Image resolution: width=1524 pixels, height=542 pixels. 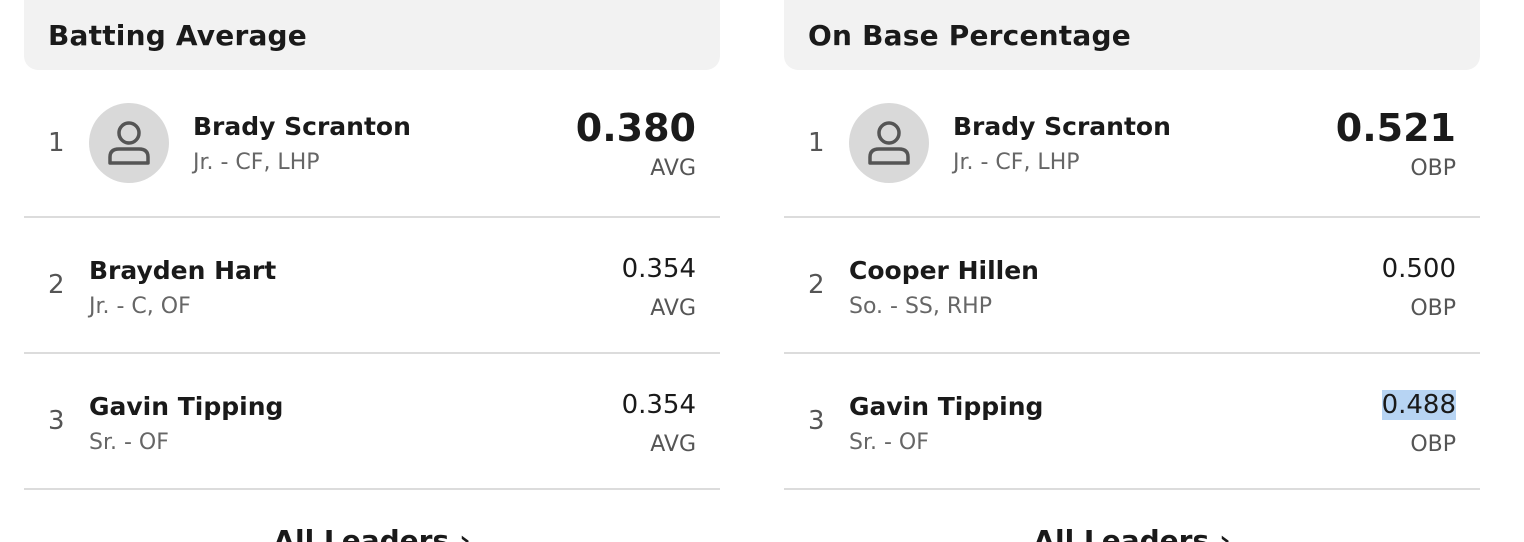 I want to click on leader-row: 2 Brayden Hart Jr. - C, OF 0.354 AVG, so click(x=372, y=286).